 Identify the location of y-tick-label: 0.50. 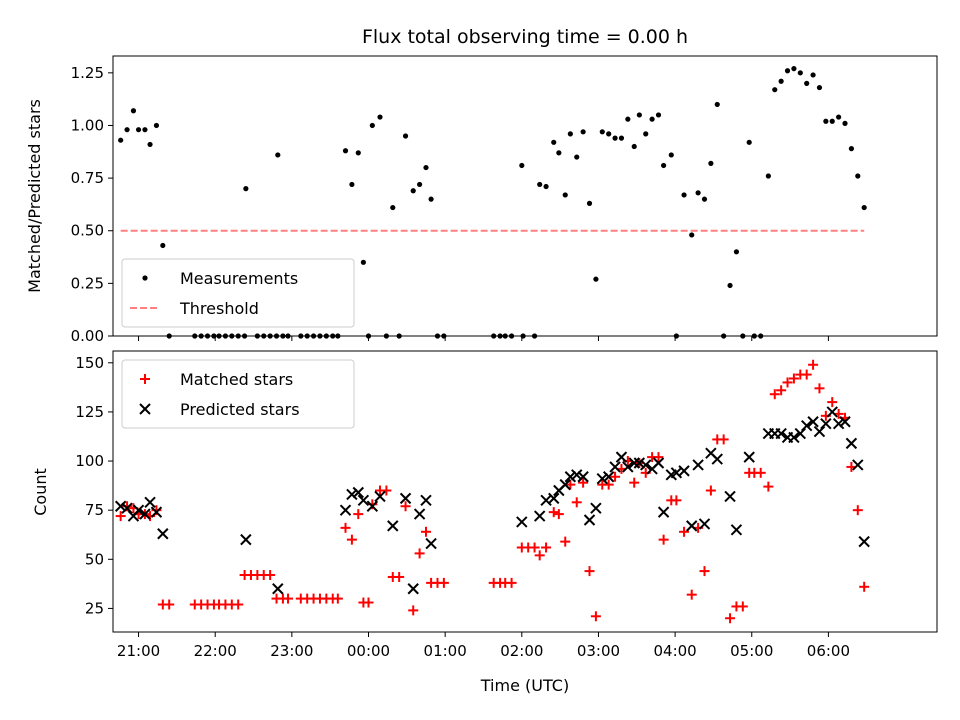
(87, 231).